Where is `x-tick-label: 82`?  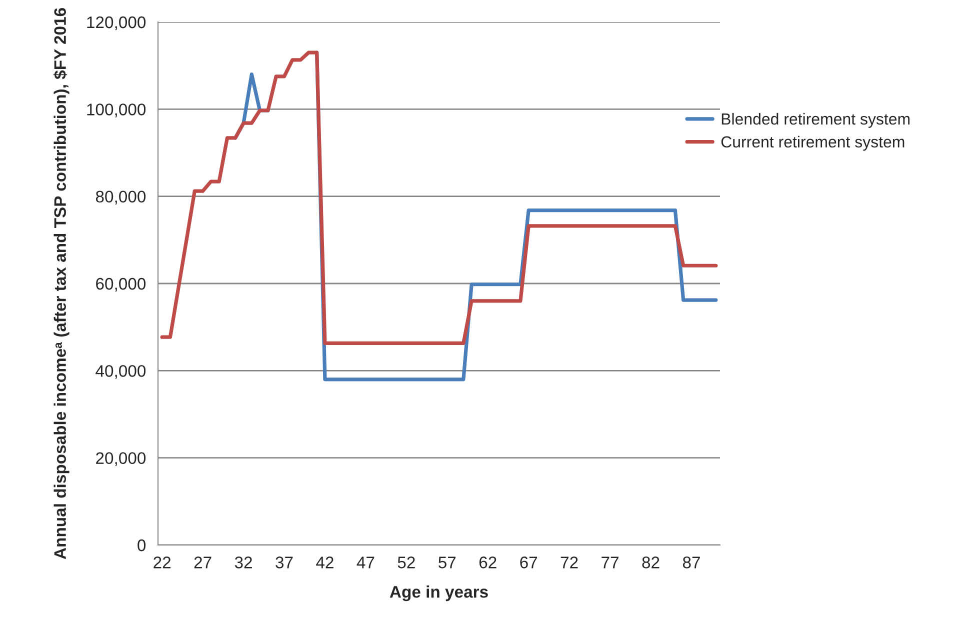 x-tick-label: 82 is located at coordinates (651, 562).